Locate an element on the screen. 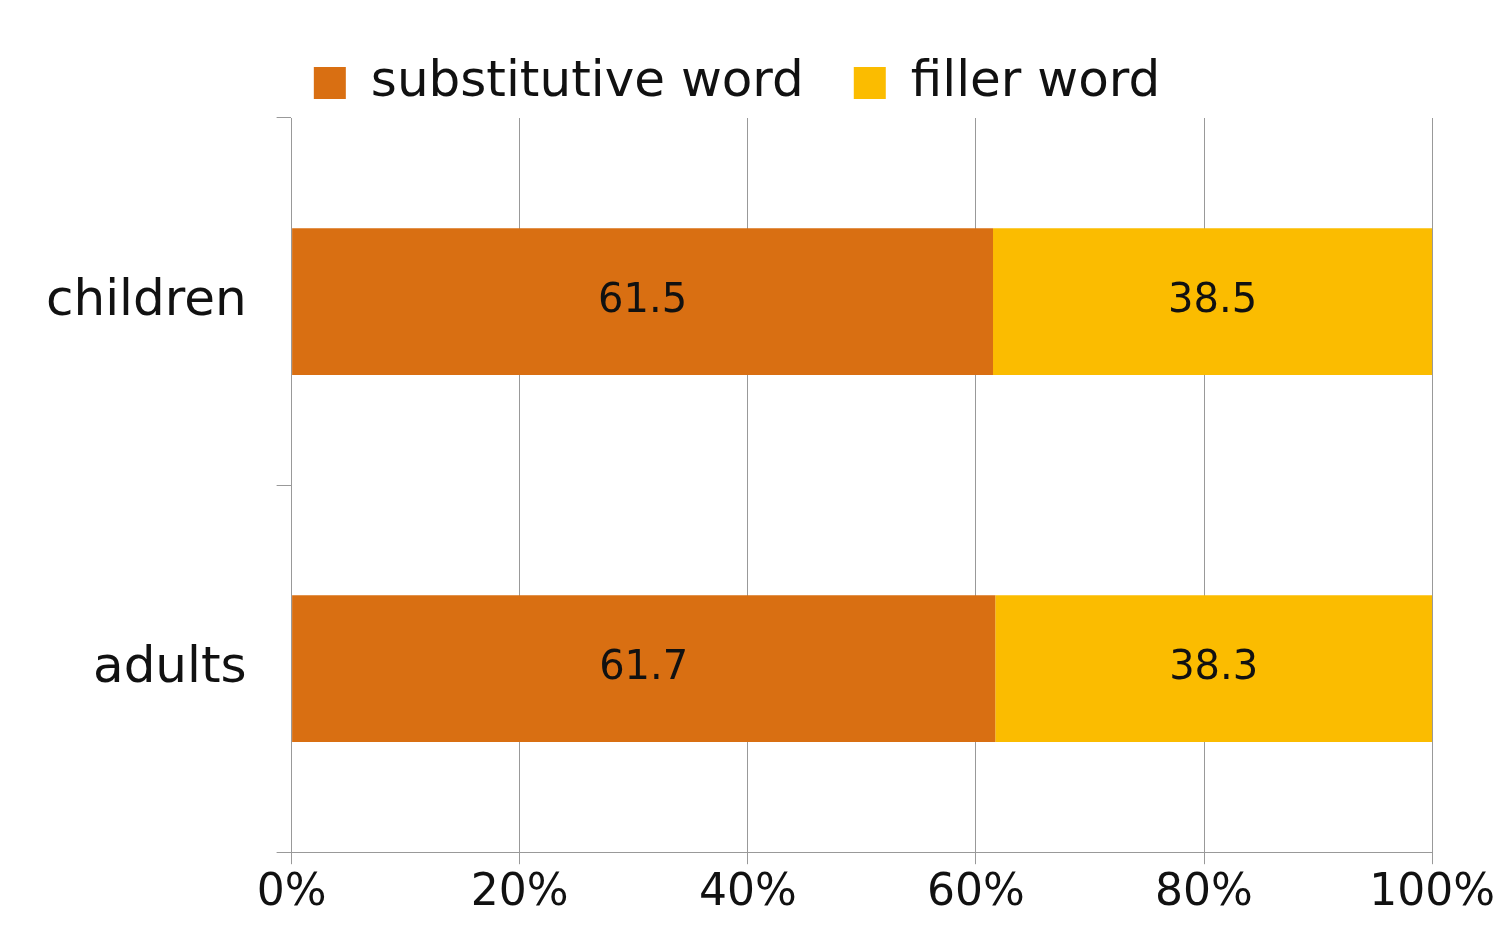 This screenshot has height=933, width=1509. legend-label: filler word is located at coordinates (1035, 78).